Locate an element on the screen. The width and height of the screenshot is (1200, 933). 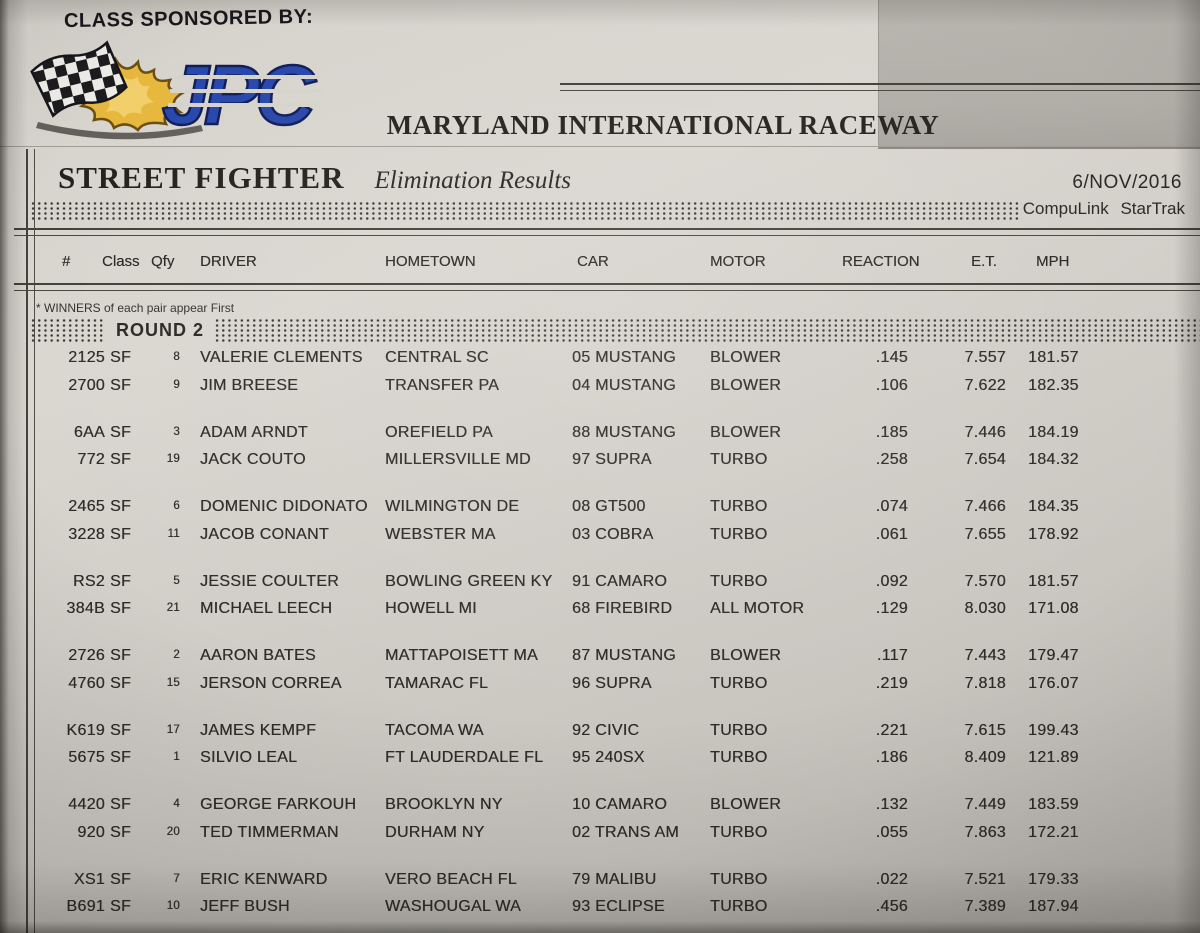
car-cell: 95 240SX is located at coordinates (608, 757).